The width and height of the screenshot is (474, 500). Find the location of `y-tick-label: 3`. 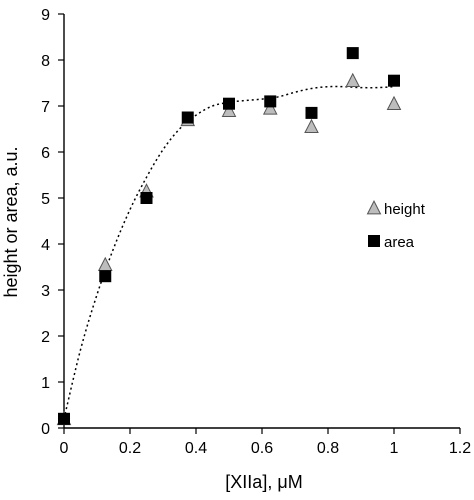

y-tick-label: 3 is located at coordinates (45, 291).